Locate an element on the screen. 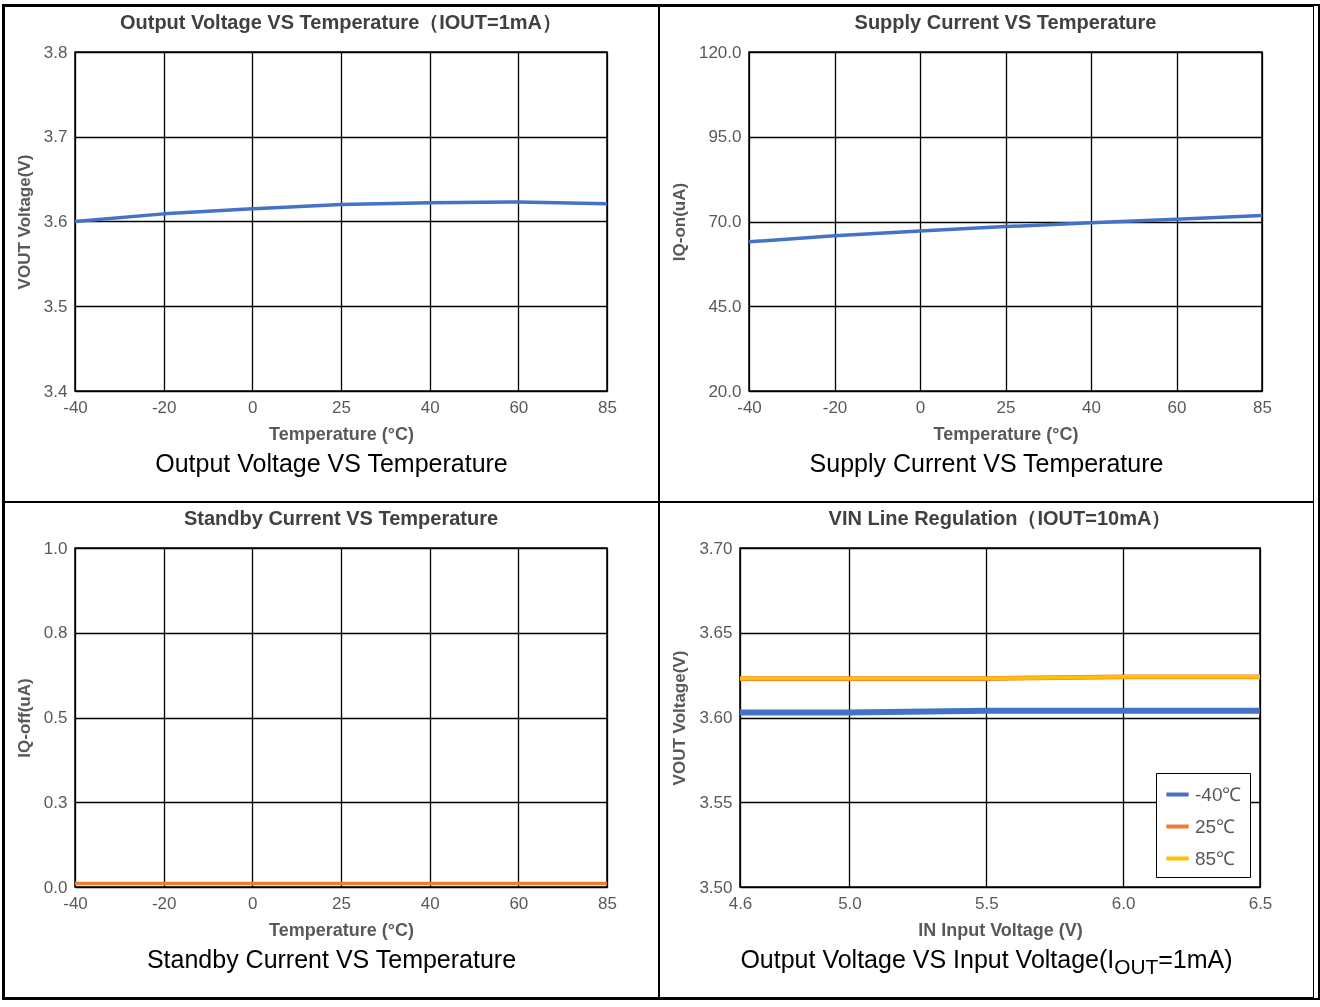 Image resolution: width=1320 pixels, height=1007 pixels. x-axis-title: IN Input Voltage (V) is located at coordinates (1000, 929).